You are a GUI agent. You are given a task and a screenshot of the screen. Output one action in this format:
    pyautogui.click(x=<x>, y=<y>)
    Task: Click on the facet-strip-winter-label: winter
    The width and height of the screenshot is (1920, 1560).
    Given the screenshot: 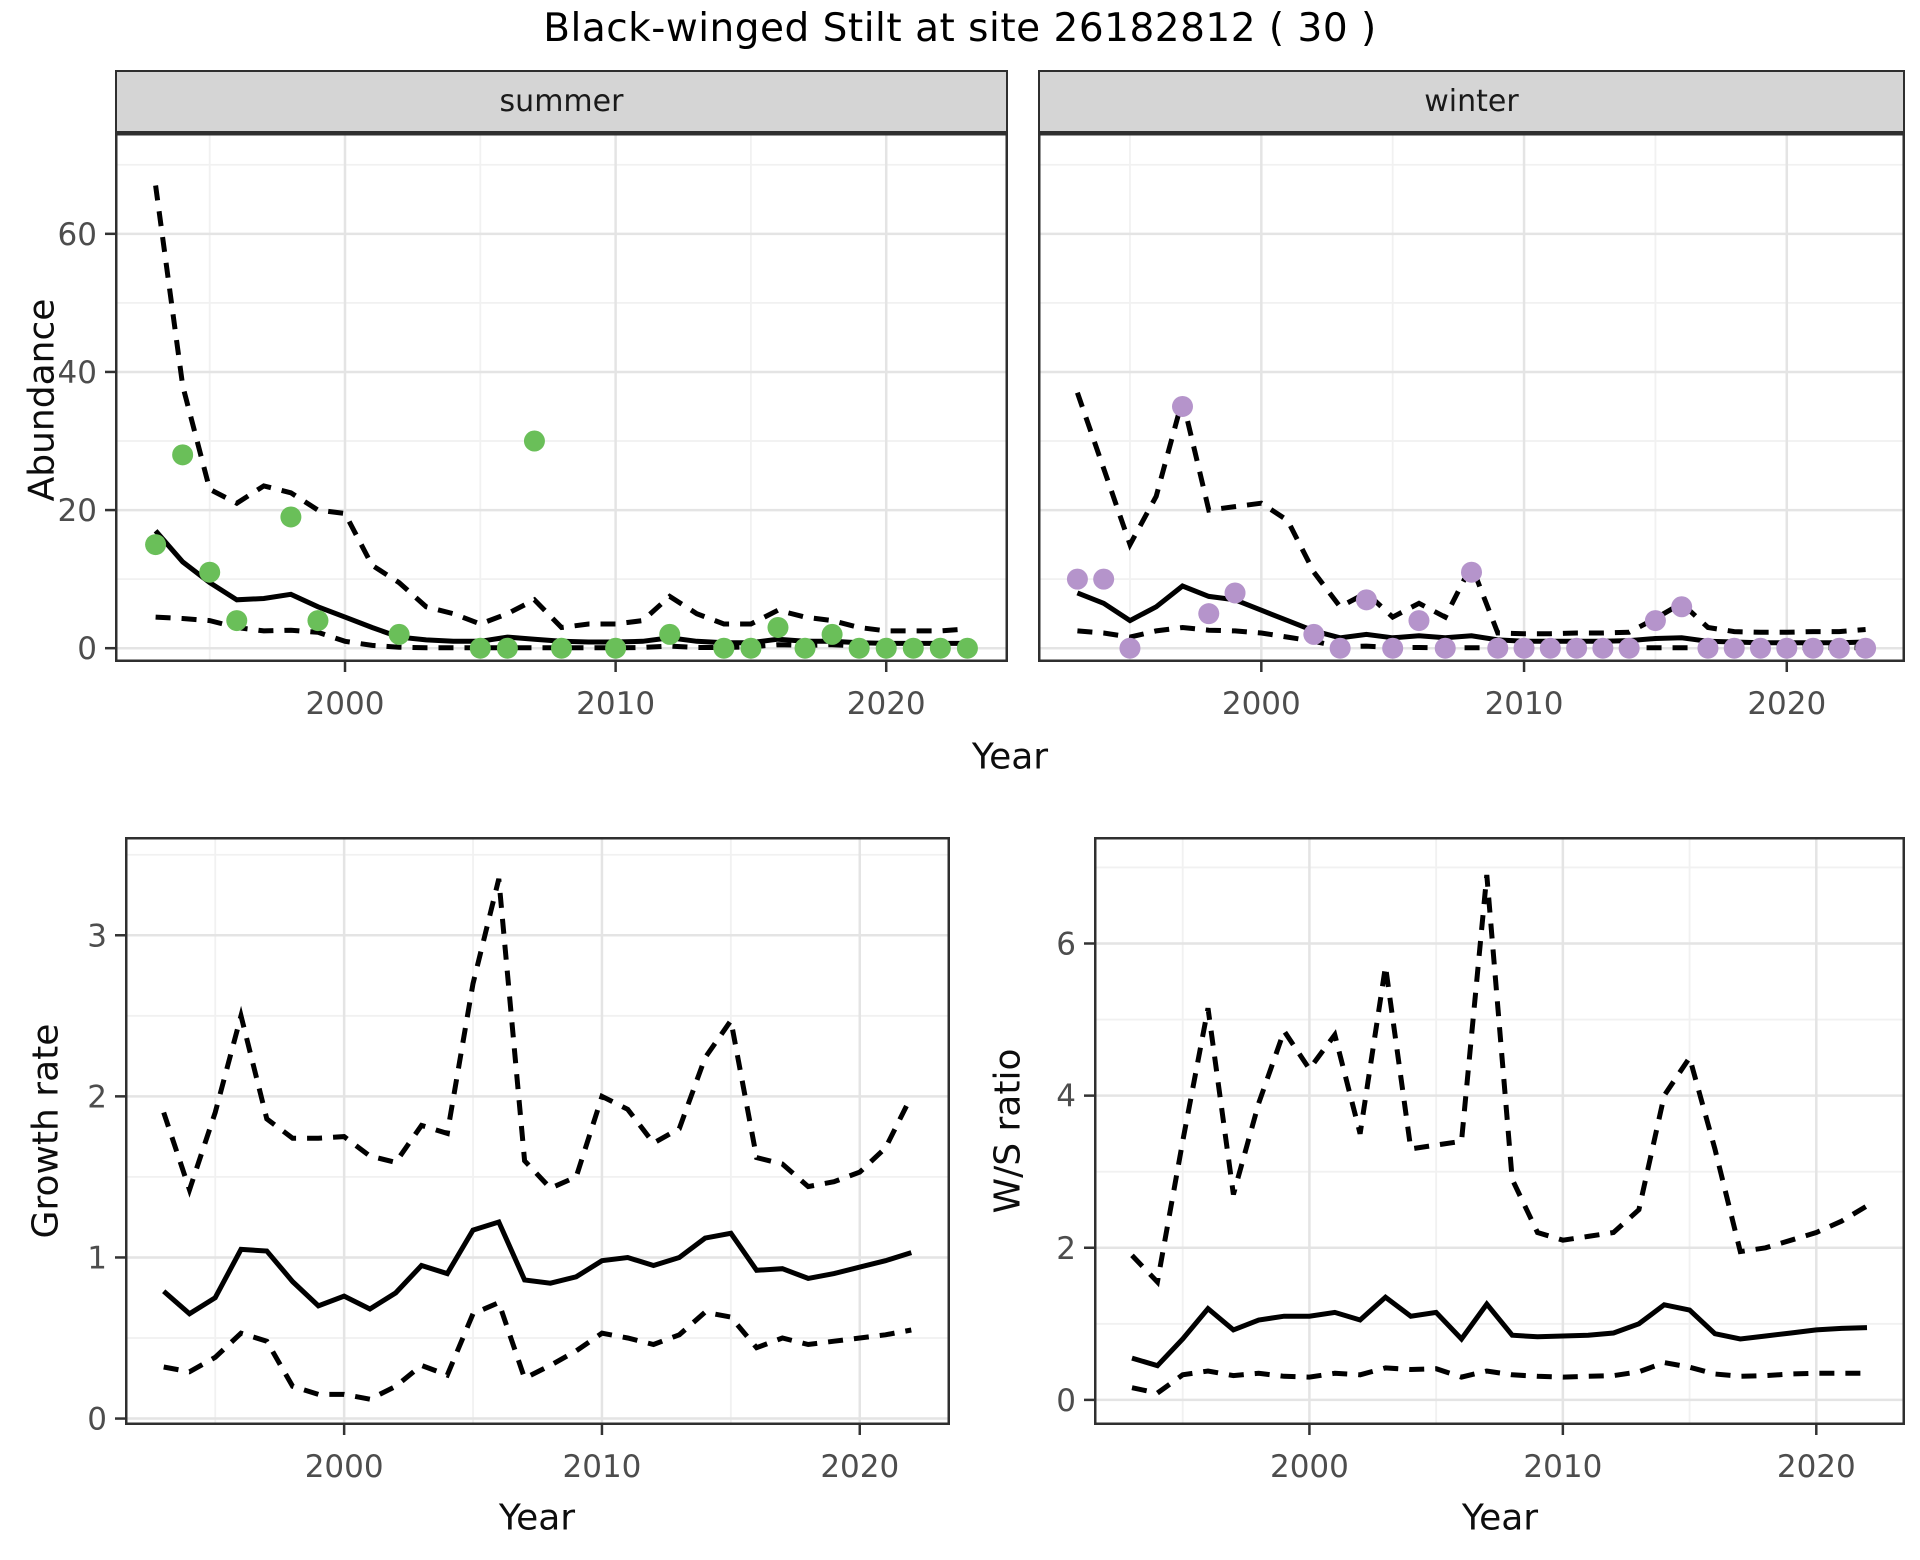 What is the action you would take?
    pyautogui.click(x=1471, y=101)
    